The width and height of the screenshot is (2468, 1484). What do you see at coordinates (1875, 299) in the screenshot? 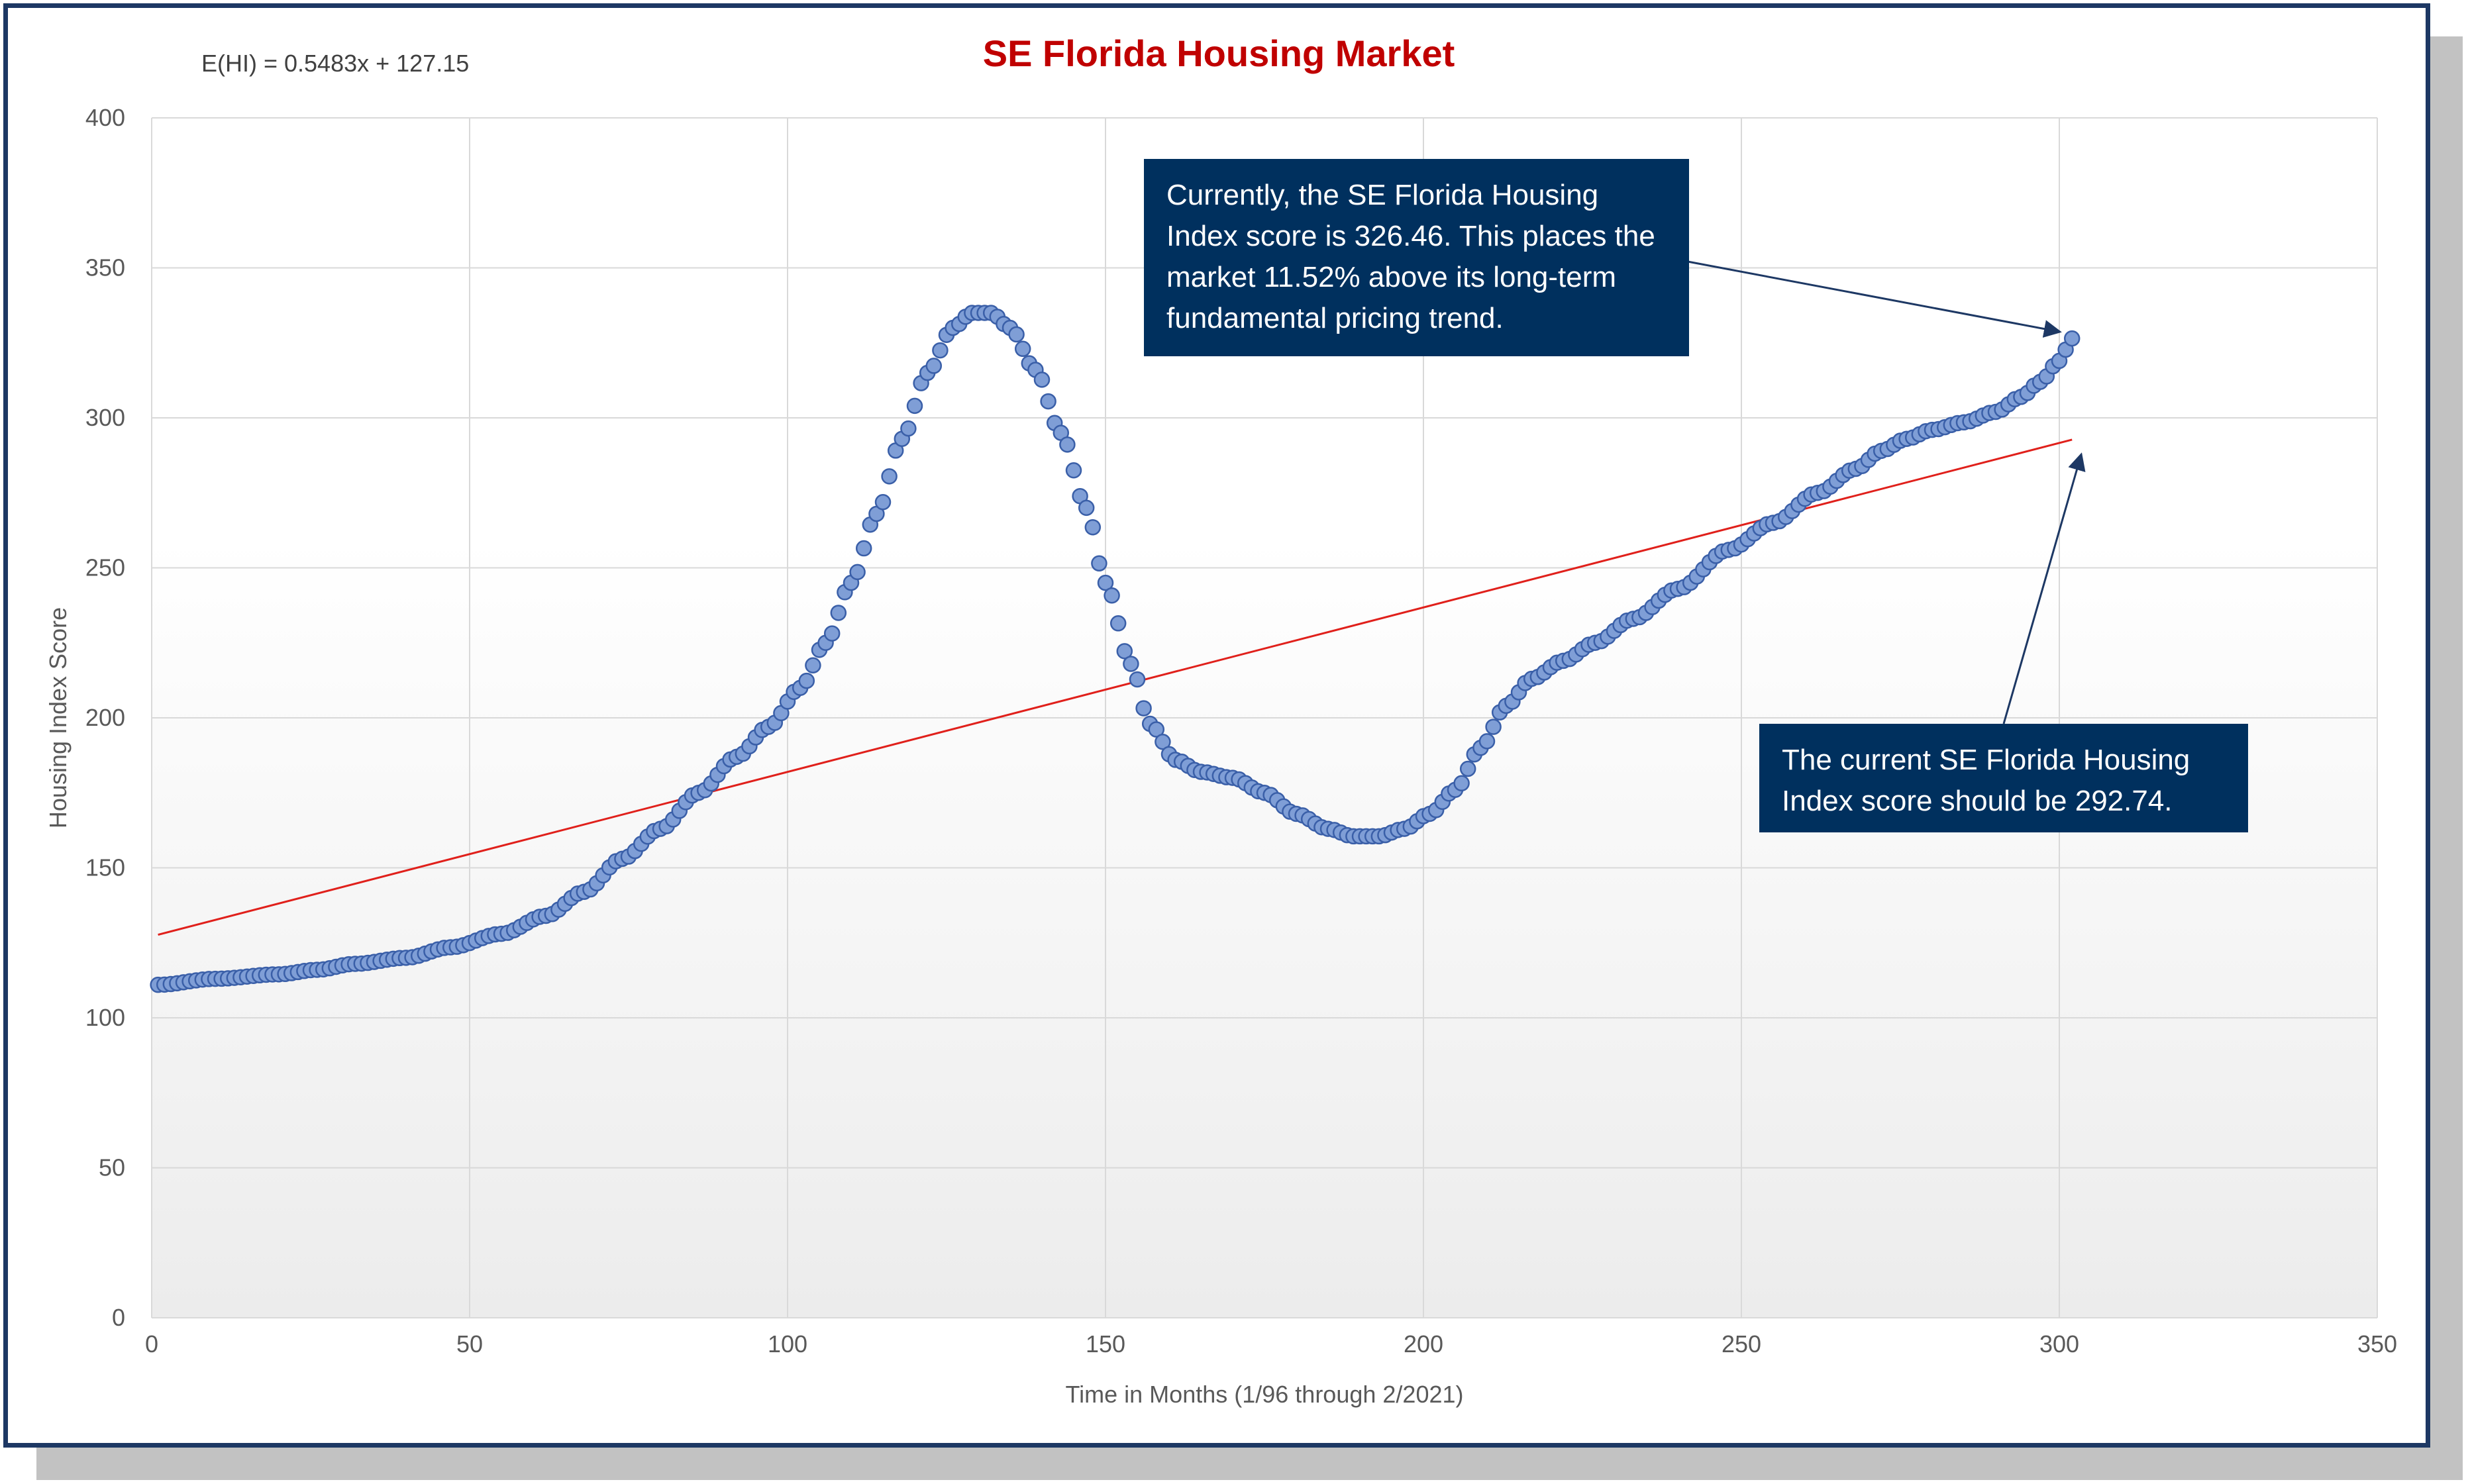
I see `callout-arrow-current` at bounding box center [1875, 299].